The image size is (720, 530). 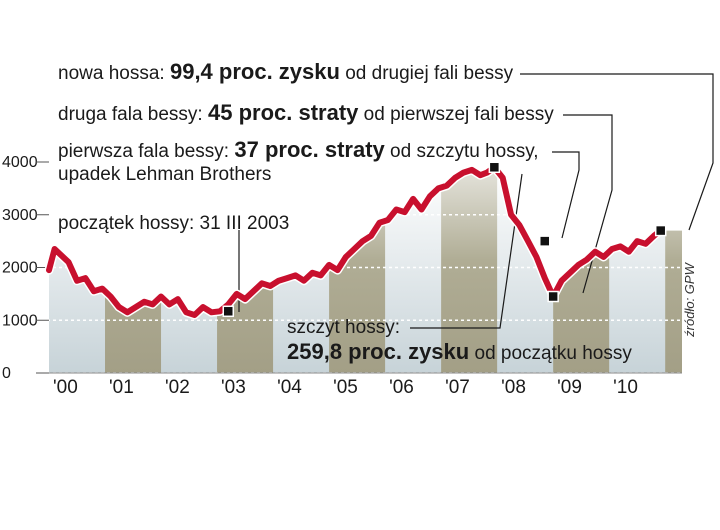 I want to click on annotation-second-bear-wave-value: 45 proc. straty, so click(x=283, y=112).